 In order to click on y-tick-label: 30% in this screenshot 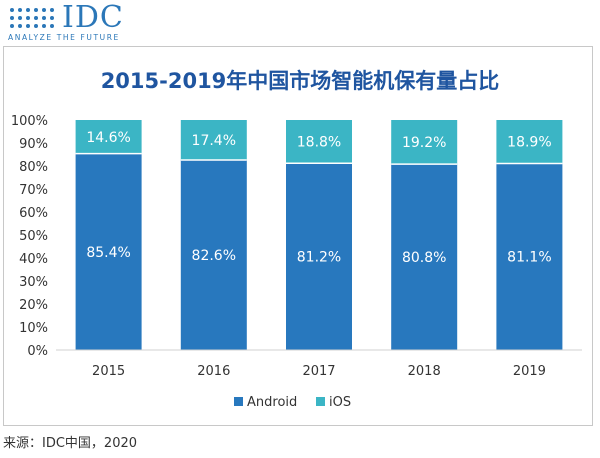, I will do `click(33, 282)`.